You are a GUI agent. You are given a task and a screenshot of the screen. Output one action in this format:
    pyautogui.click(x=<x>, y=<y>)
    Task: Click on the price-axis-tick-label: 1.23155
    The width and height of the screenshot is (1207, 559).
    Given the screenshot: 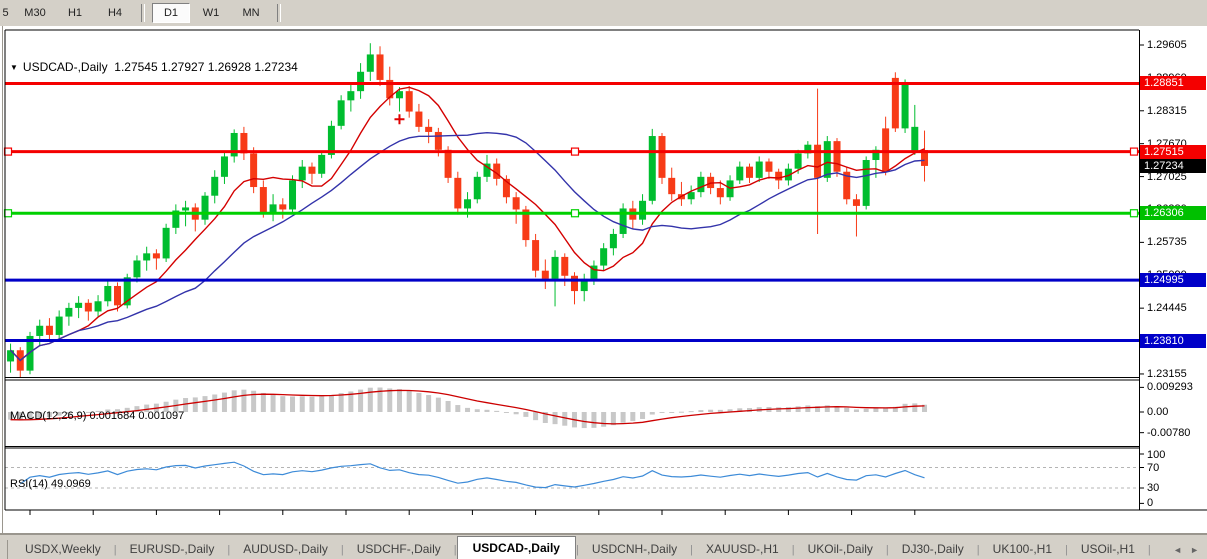 What is the action you would take?
    pyautogui.click(x=1167, y=373)
    